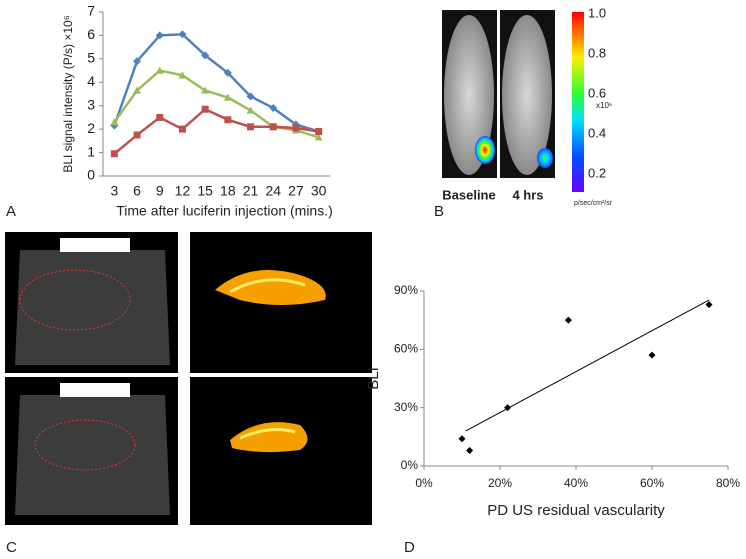  I want to click on y-tick-label: 0%, so click(410, 465).